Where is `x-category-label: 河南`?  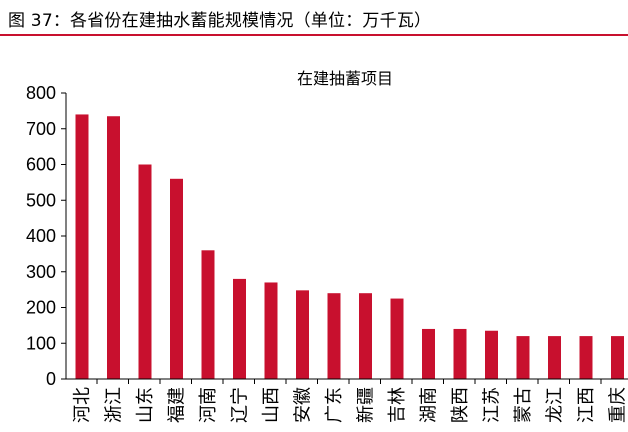 x-category-label: 河南 is located at coordinates (208, 405).